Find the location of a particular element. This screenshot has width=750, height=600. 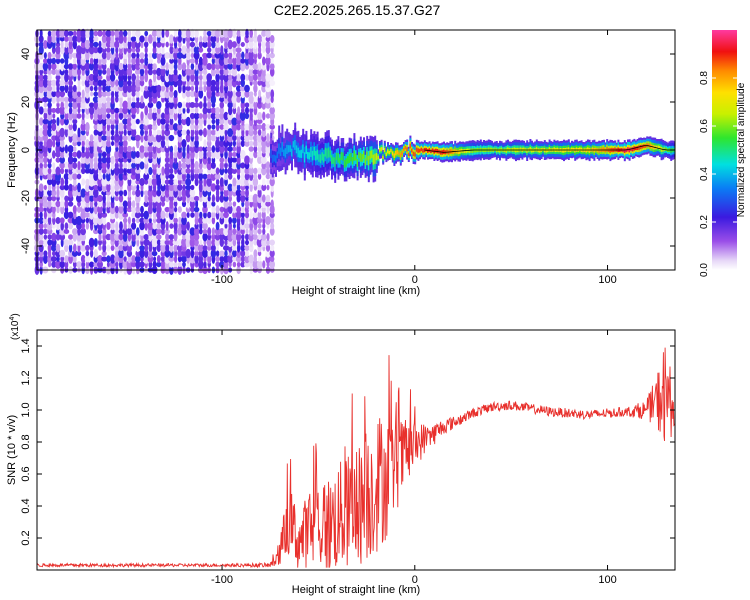

x-tick-label: -100 is located at coordinates (222, 580).